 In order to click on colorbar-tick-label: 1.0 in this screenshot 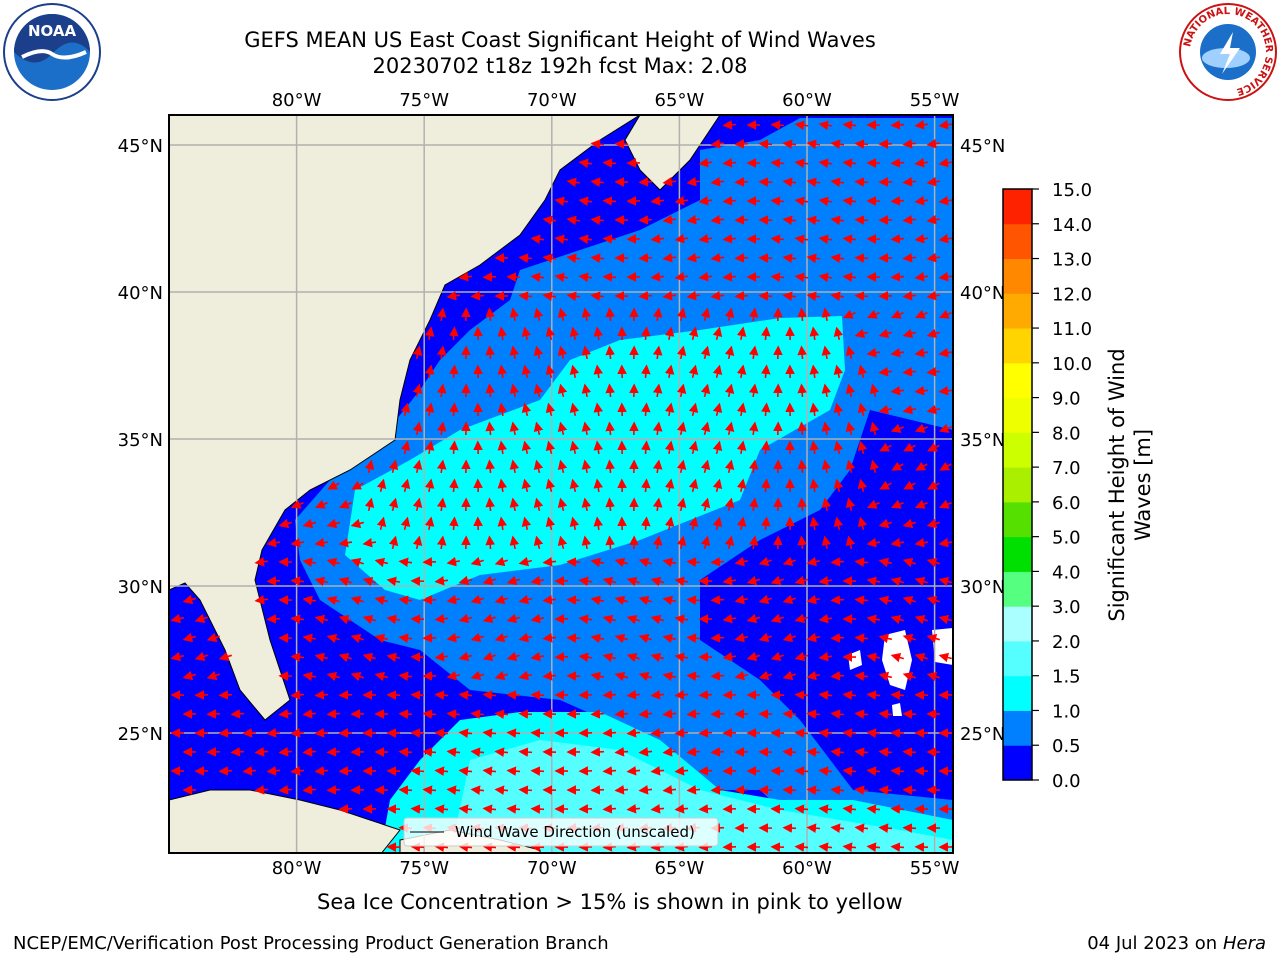, I will do `click(1066, 711)`.